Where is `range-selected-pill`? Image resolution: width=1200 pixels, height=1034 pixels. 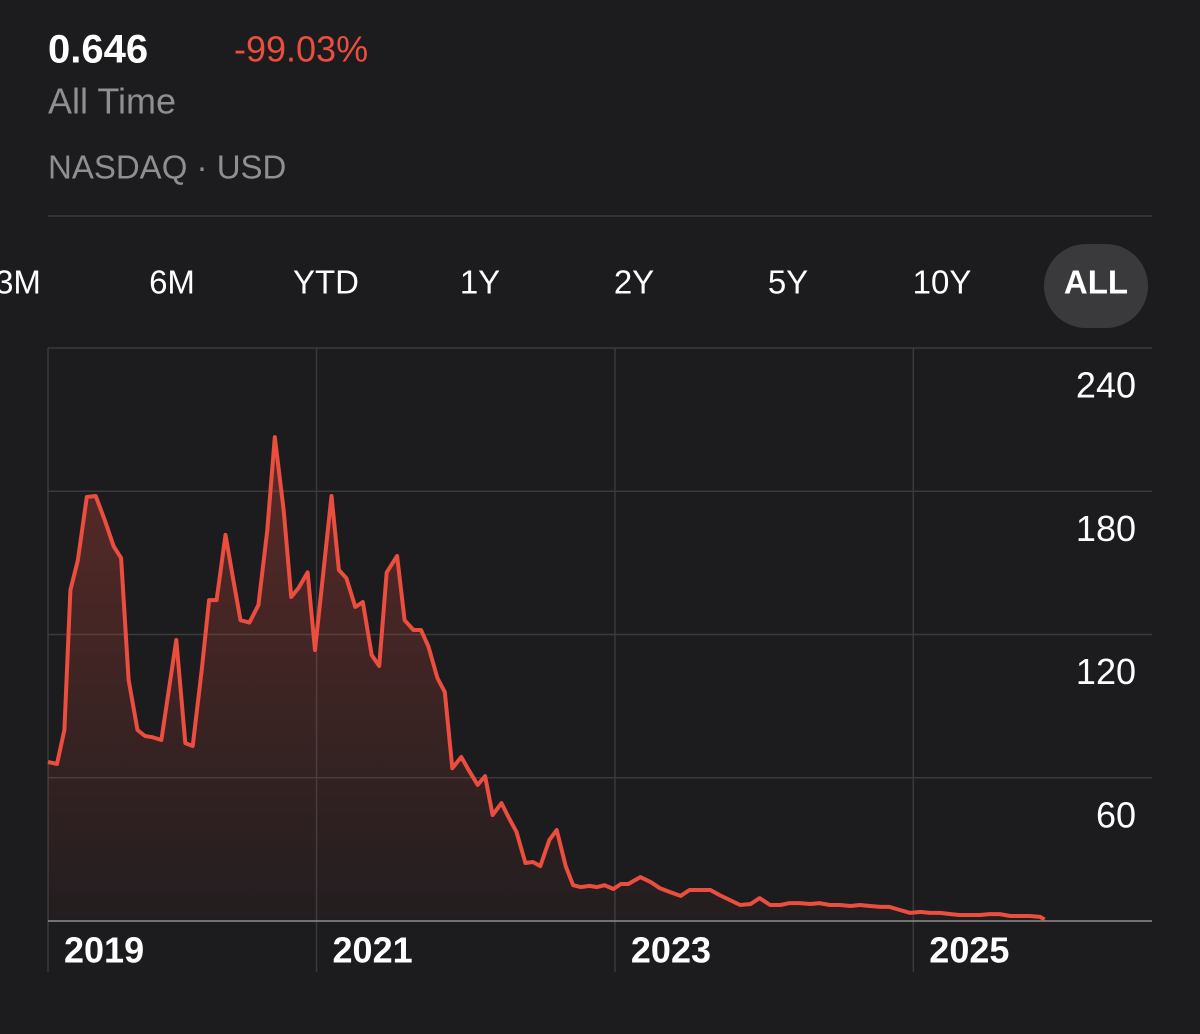
range-selected-pill is located at coordinates (1096, 286).